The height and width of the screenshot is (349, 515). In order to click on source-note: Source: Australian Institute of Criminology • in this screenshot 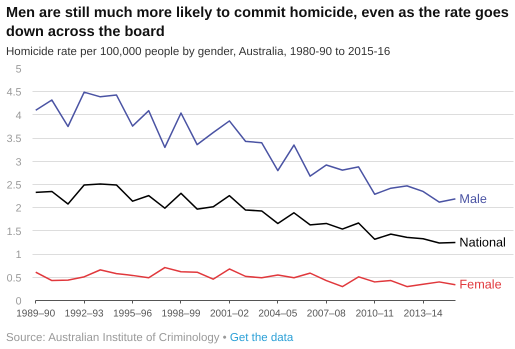, I will do `click(116, 338)`.